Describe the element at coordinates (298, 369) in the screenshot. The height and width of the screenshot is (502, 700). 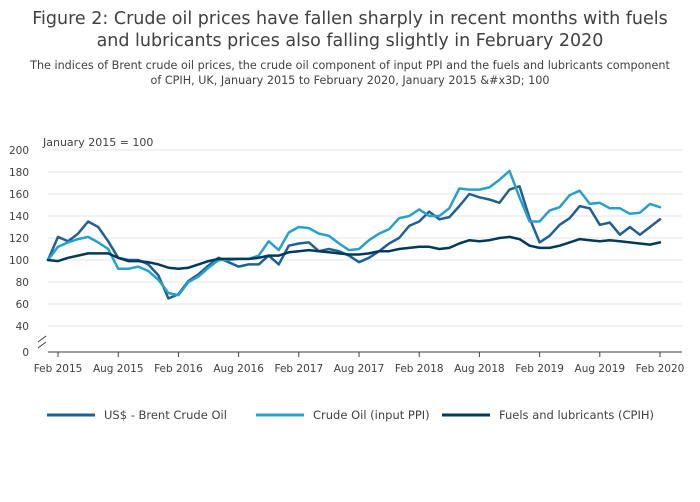
I see `x-tick-label: Feb 2017` at that location.